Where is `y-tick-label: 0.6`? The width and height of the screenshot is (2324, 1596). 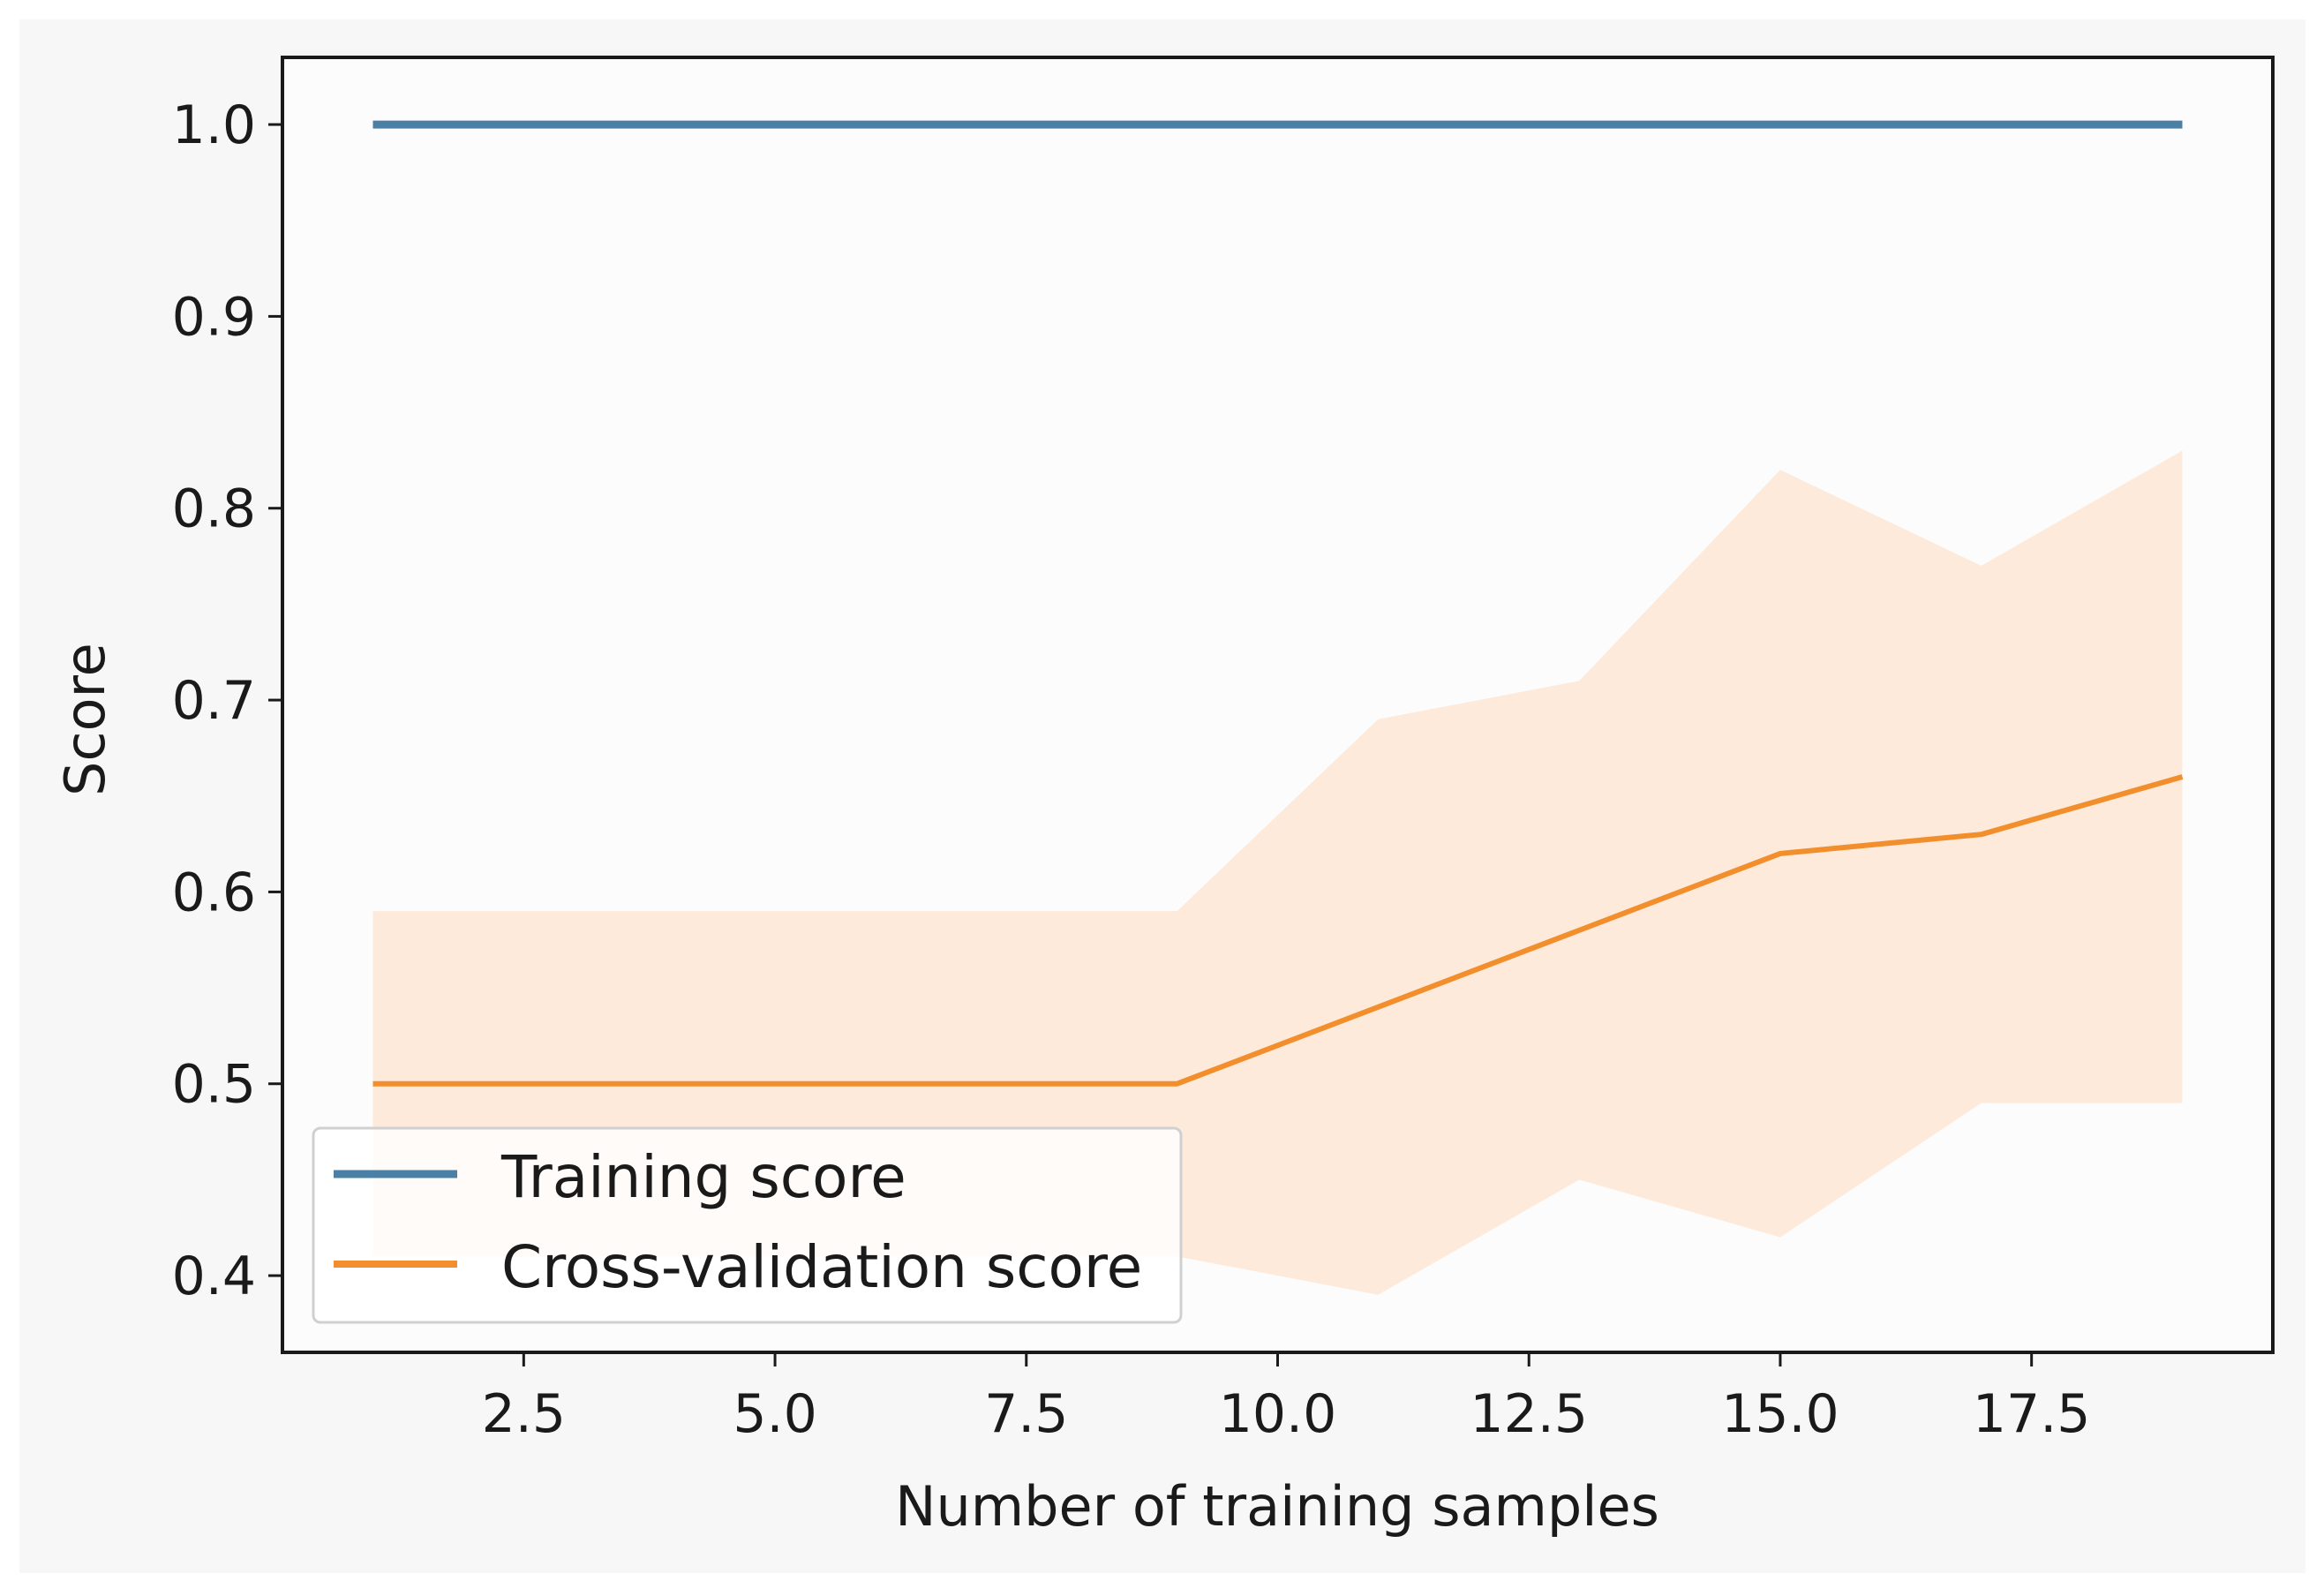 y-tick-label: 0.6 is located at coordinates (214, 892).